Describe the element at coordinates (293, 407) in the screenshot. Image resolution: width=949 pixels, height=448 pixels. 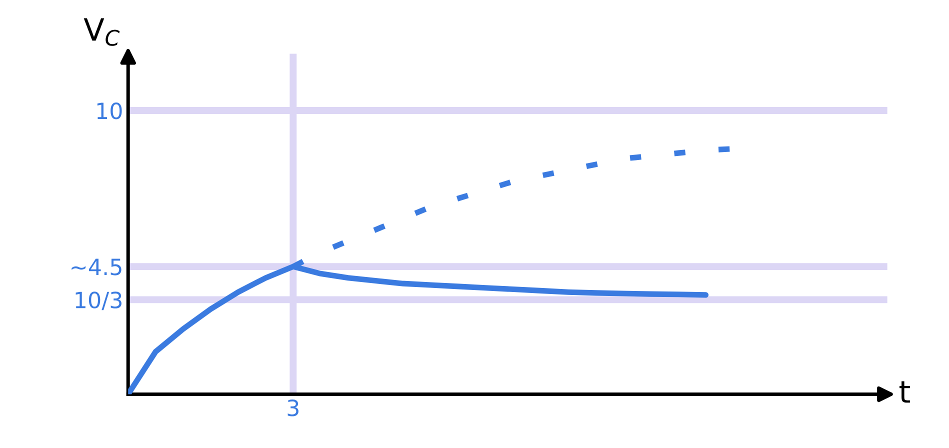
I see `x-tick-label: 3` at that location.